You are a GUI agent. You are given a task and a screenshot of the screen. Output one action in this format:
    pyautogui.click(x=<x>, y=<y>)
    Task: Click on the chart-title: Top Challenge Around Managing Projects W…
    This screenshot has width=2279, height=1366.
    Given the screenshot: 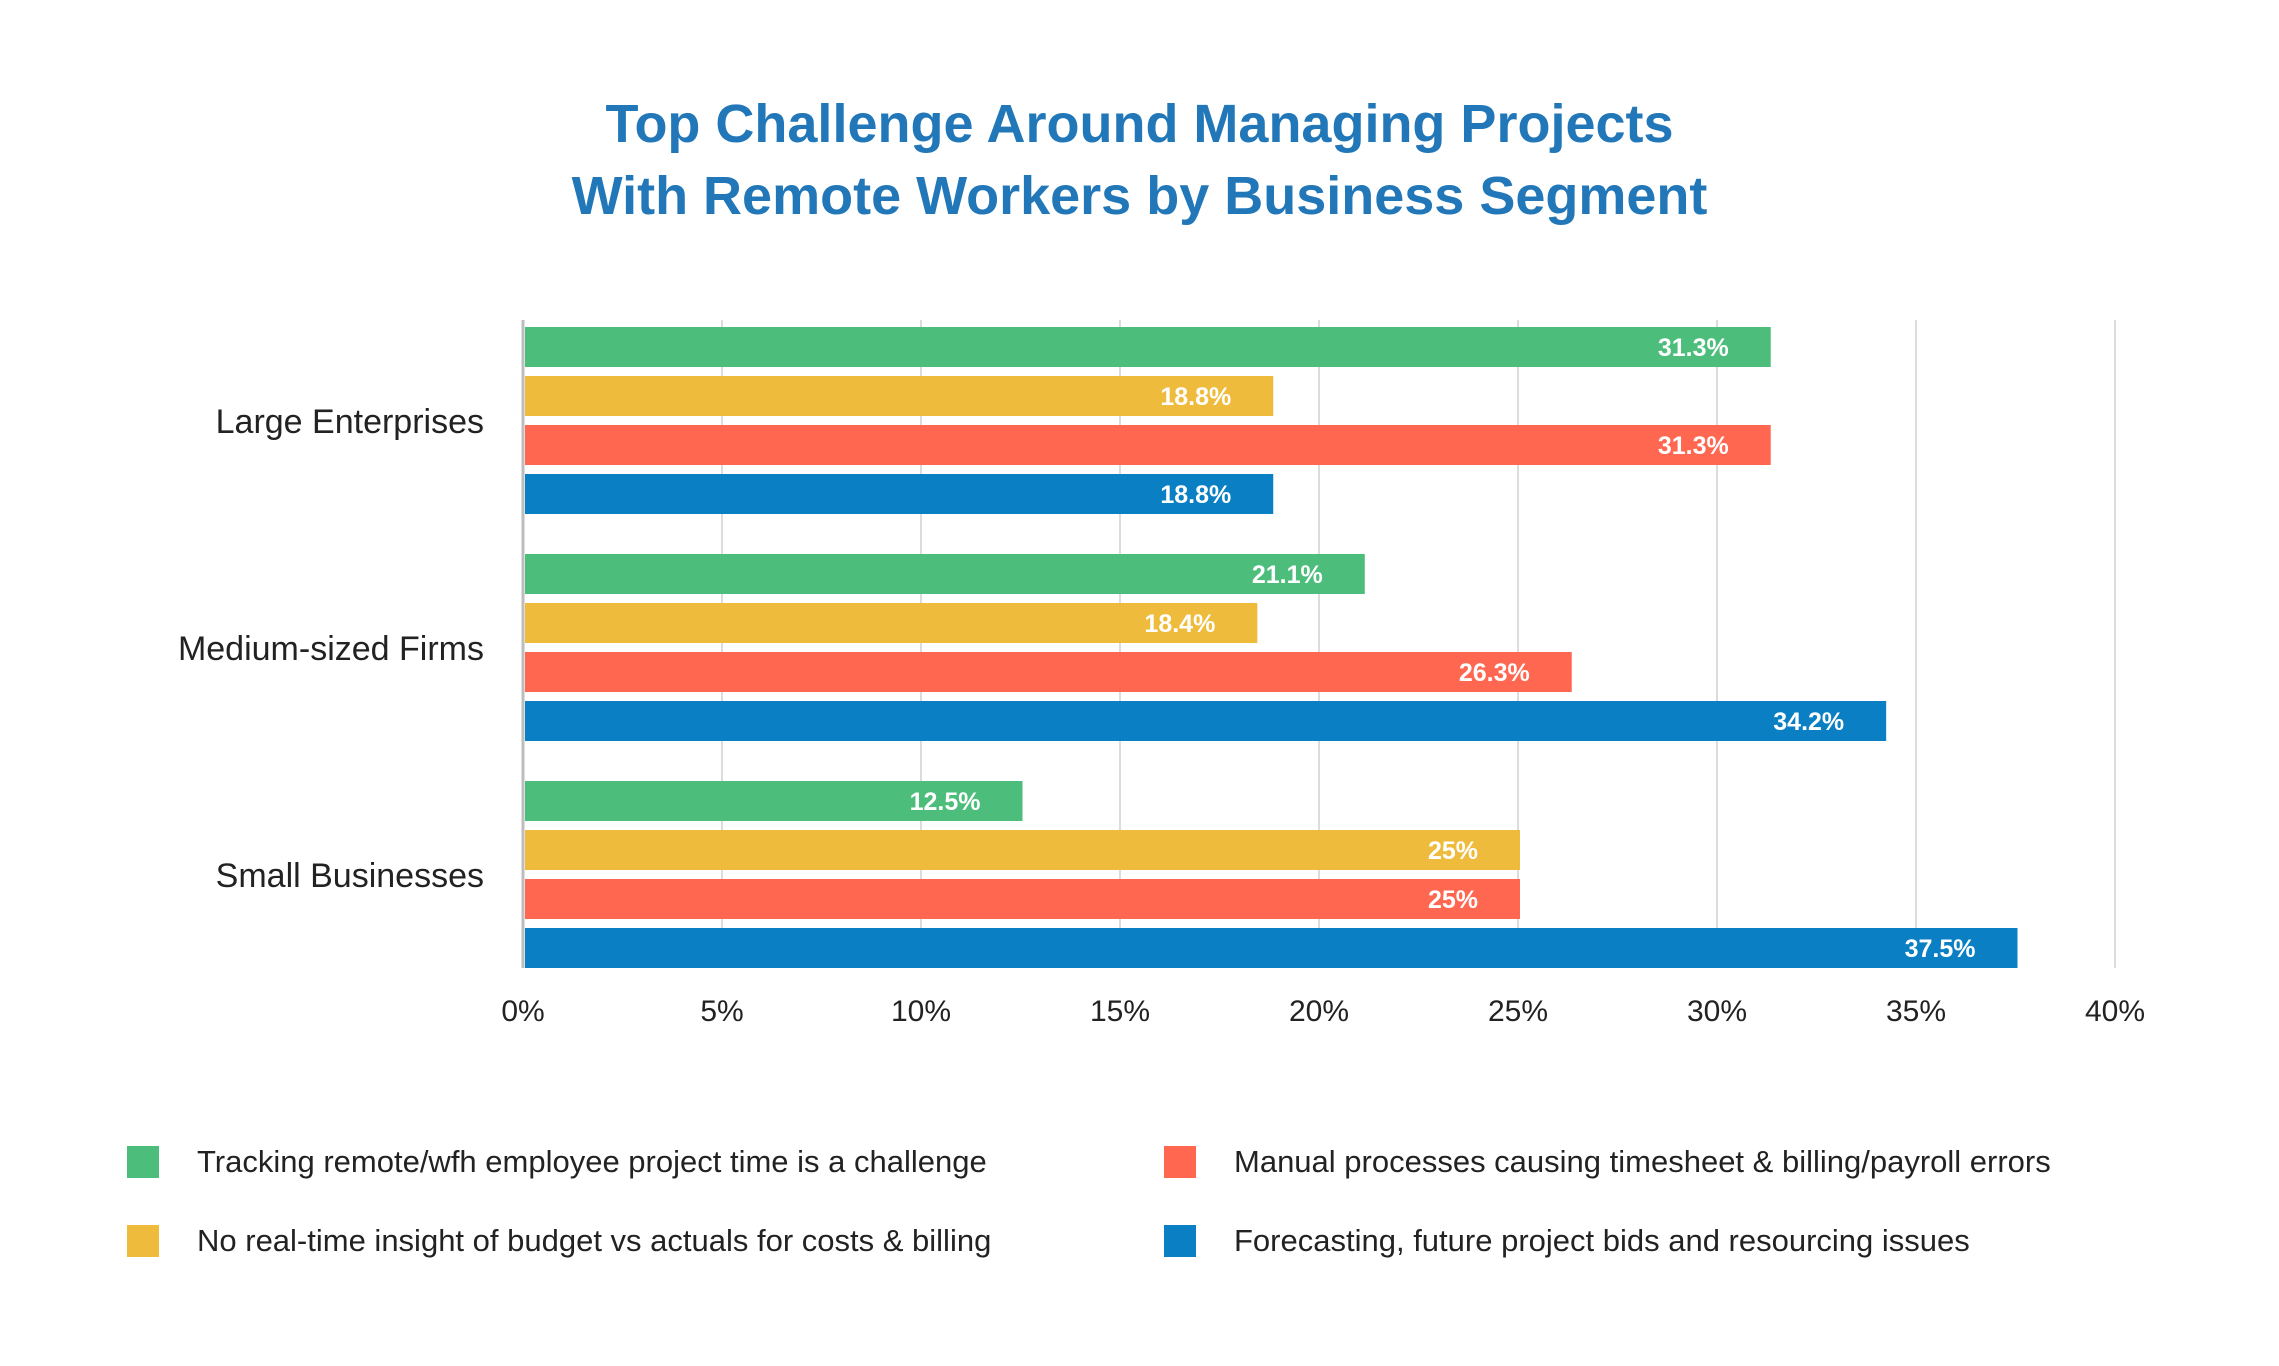 What is the action you would take?
    pyautogui.click(x=1139, y=160)
    